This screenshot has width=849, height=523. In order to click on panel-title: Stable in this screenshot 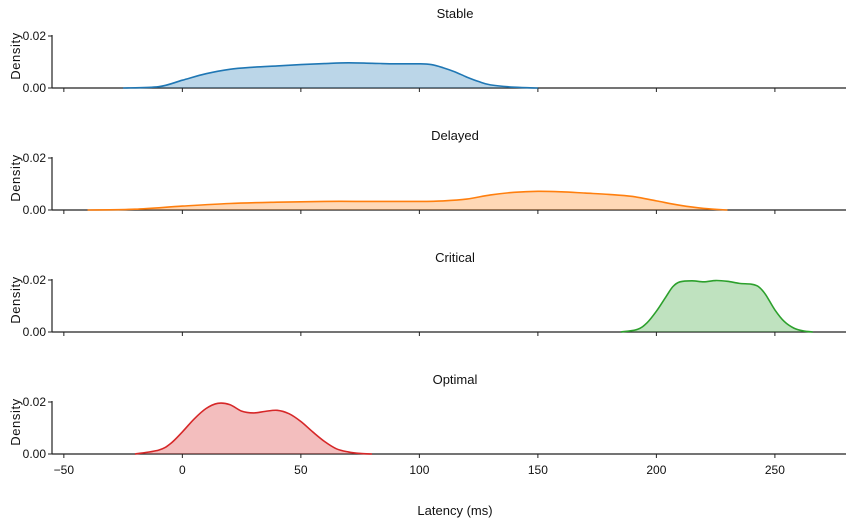, I will do `click(455, 13)`.